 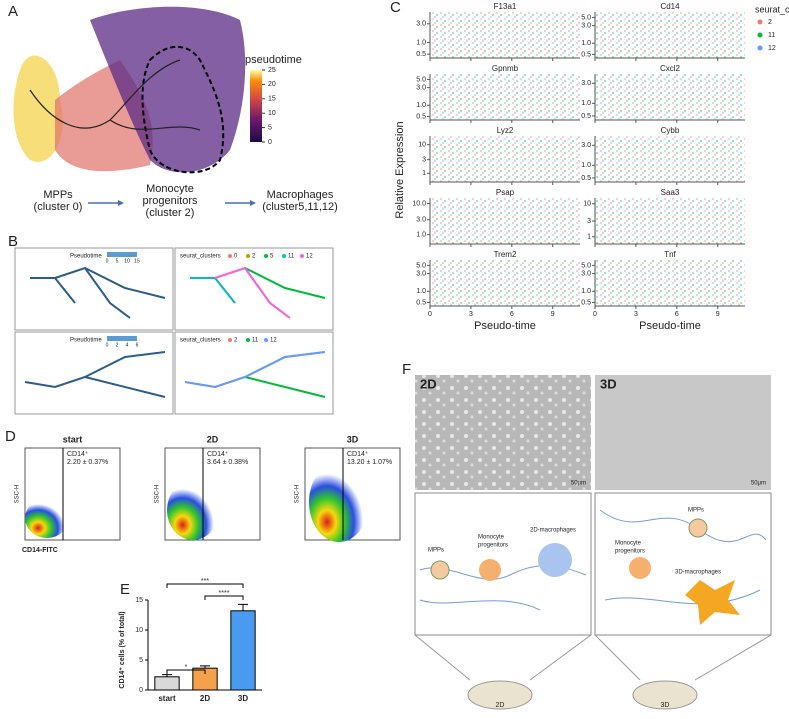 I want to click on umap-cluster, so click(x=168, y=89).